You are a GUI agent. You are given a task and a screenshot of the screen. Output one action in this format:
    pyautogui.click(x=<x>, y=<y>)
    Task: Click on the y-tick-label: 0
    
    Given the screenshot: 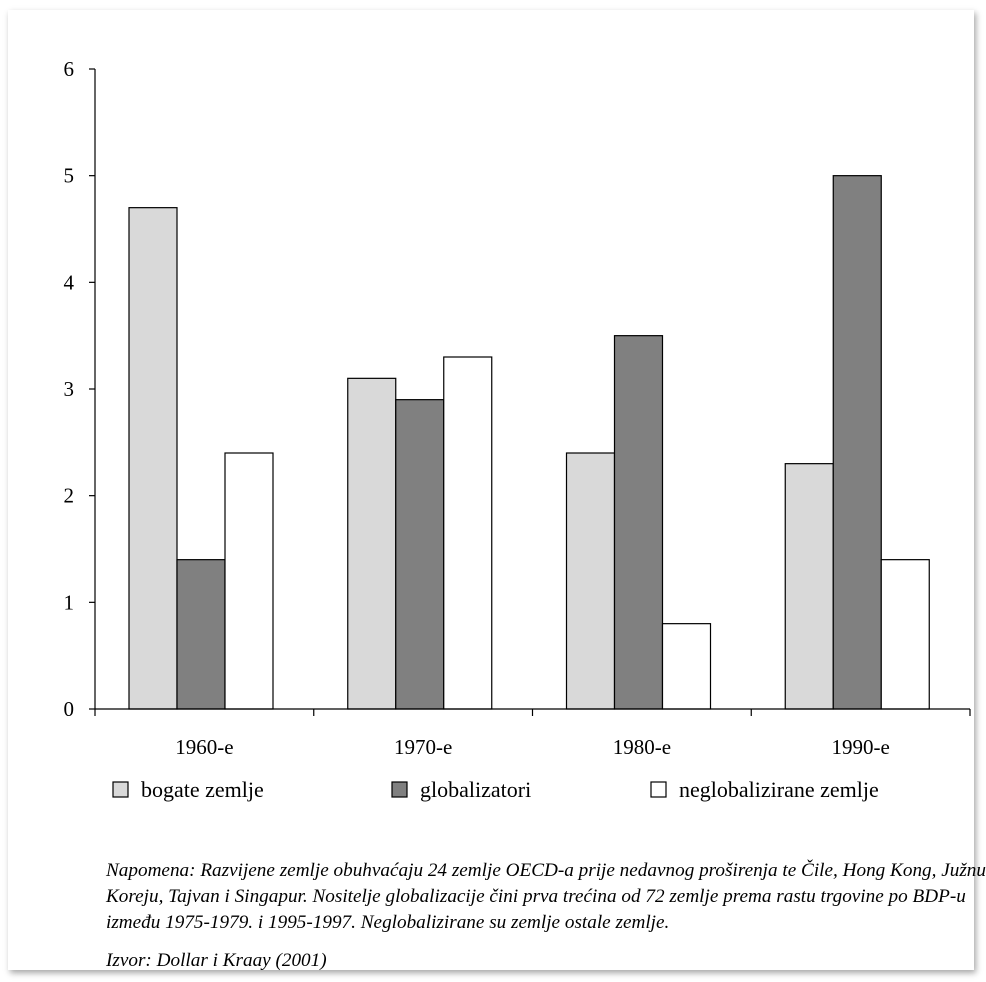 What is the action you would take?
    pyautogui.click(x=69, y=709)
    